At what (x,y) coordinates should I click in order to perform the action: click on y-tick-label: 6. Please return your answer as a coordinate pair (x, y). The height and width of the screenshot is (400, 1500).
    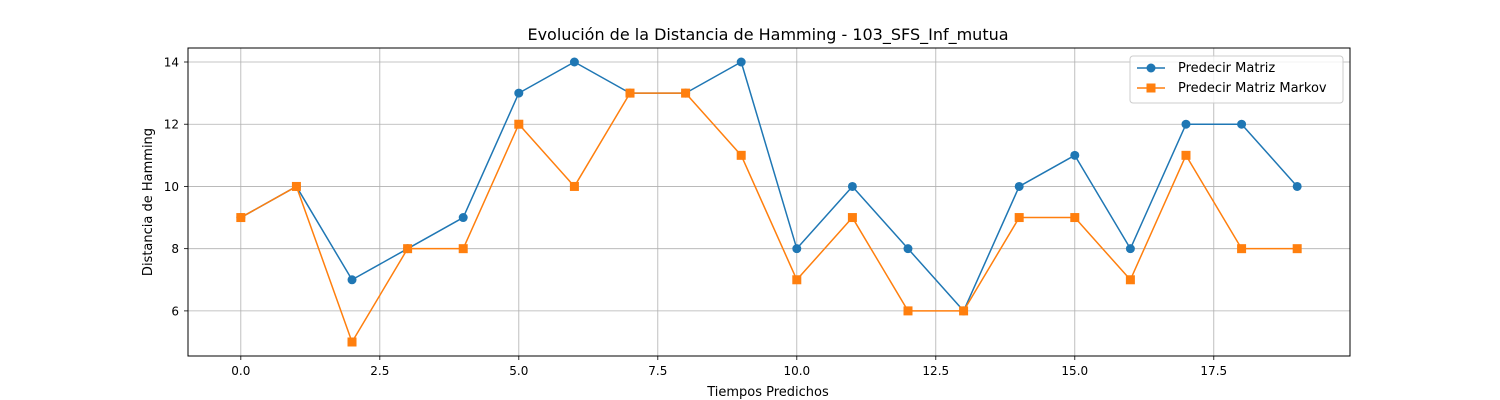
    Looking at the image, I should click on (175, 311).